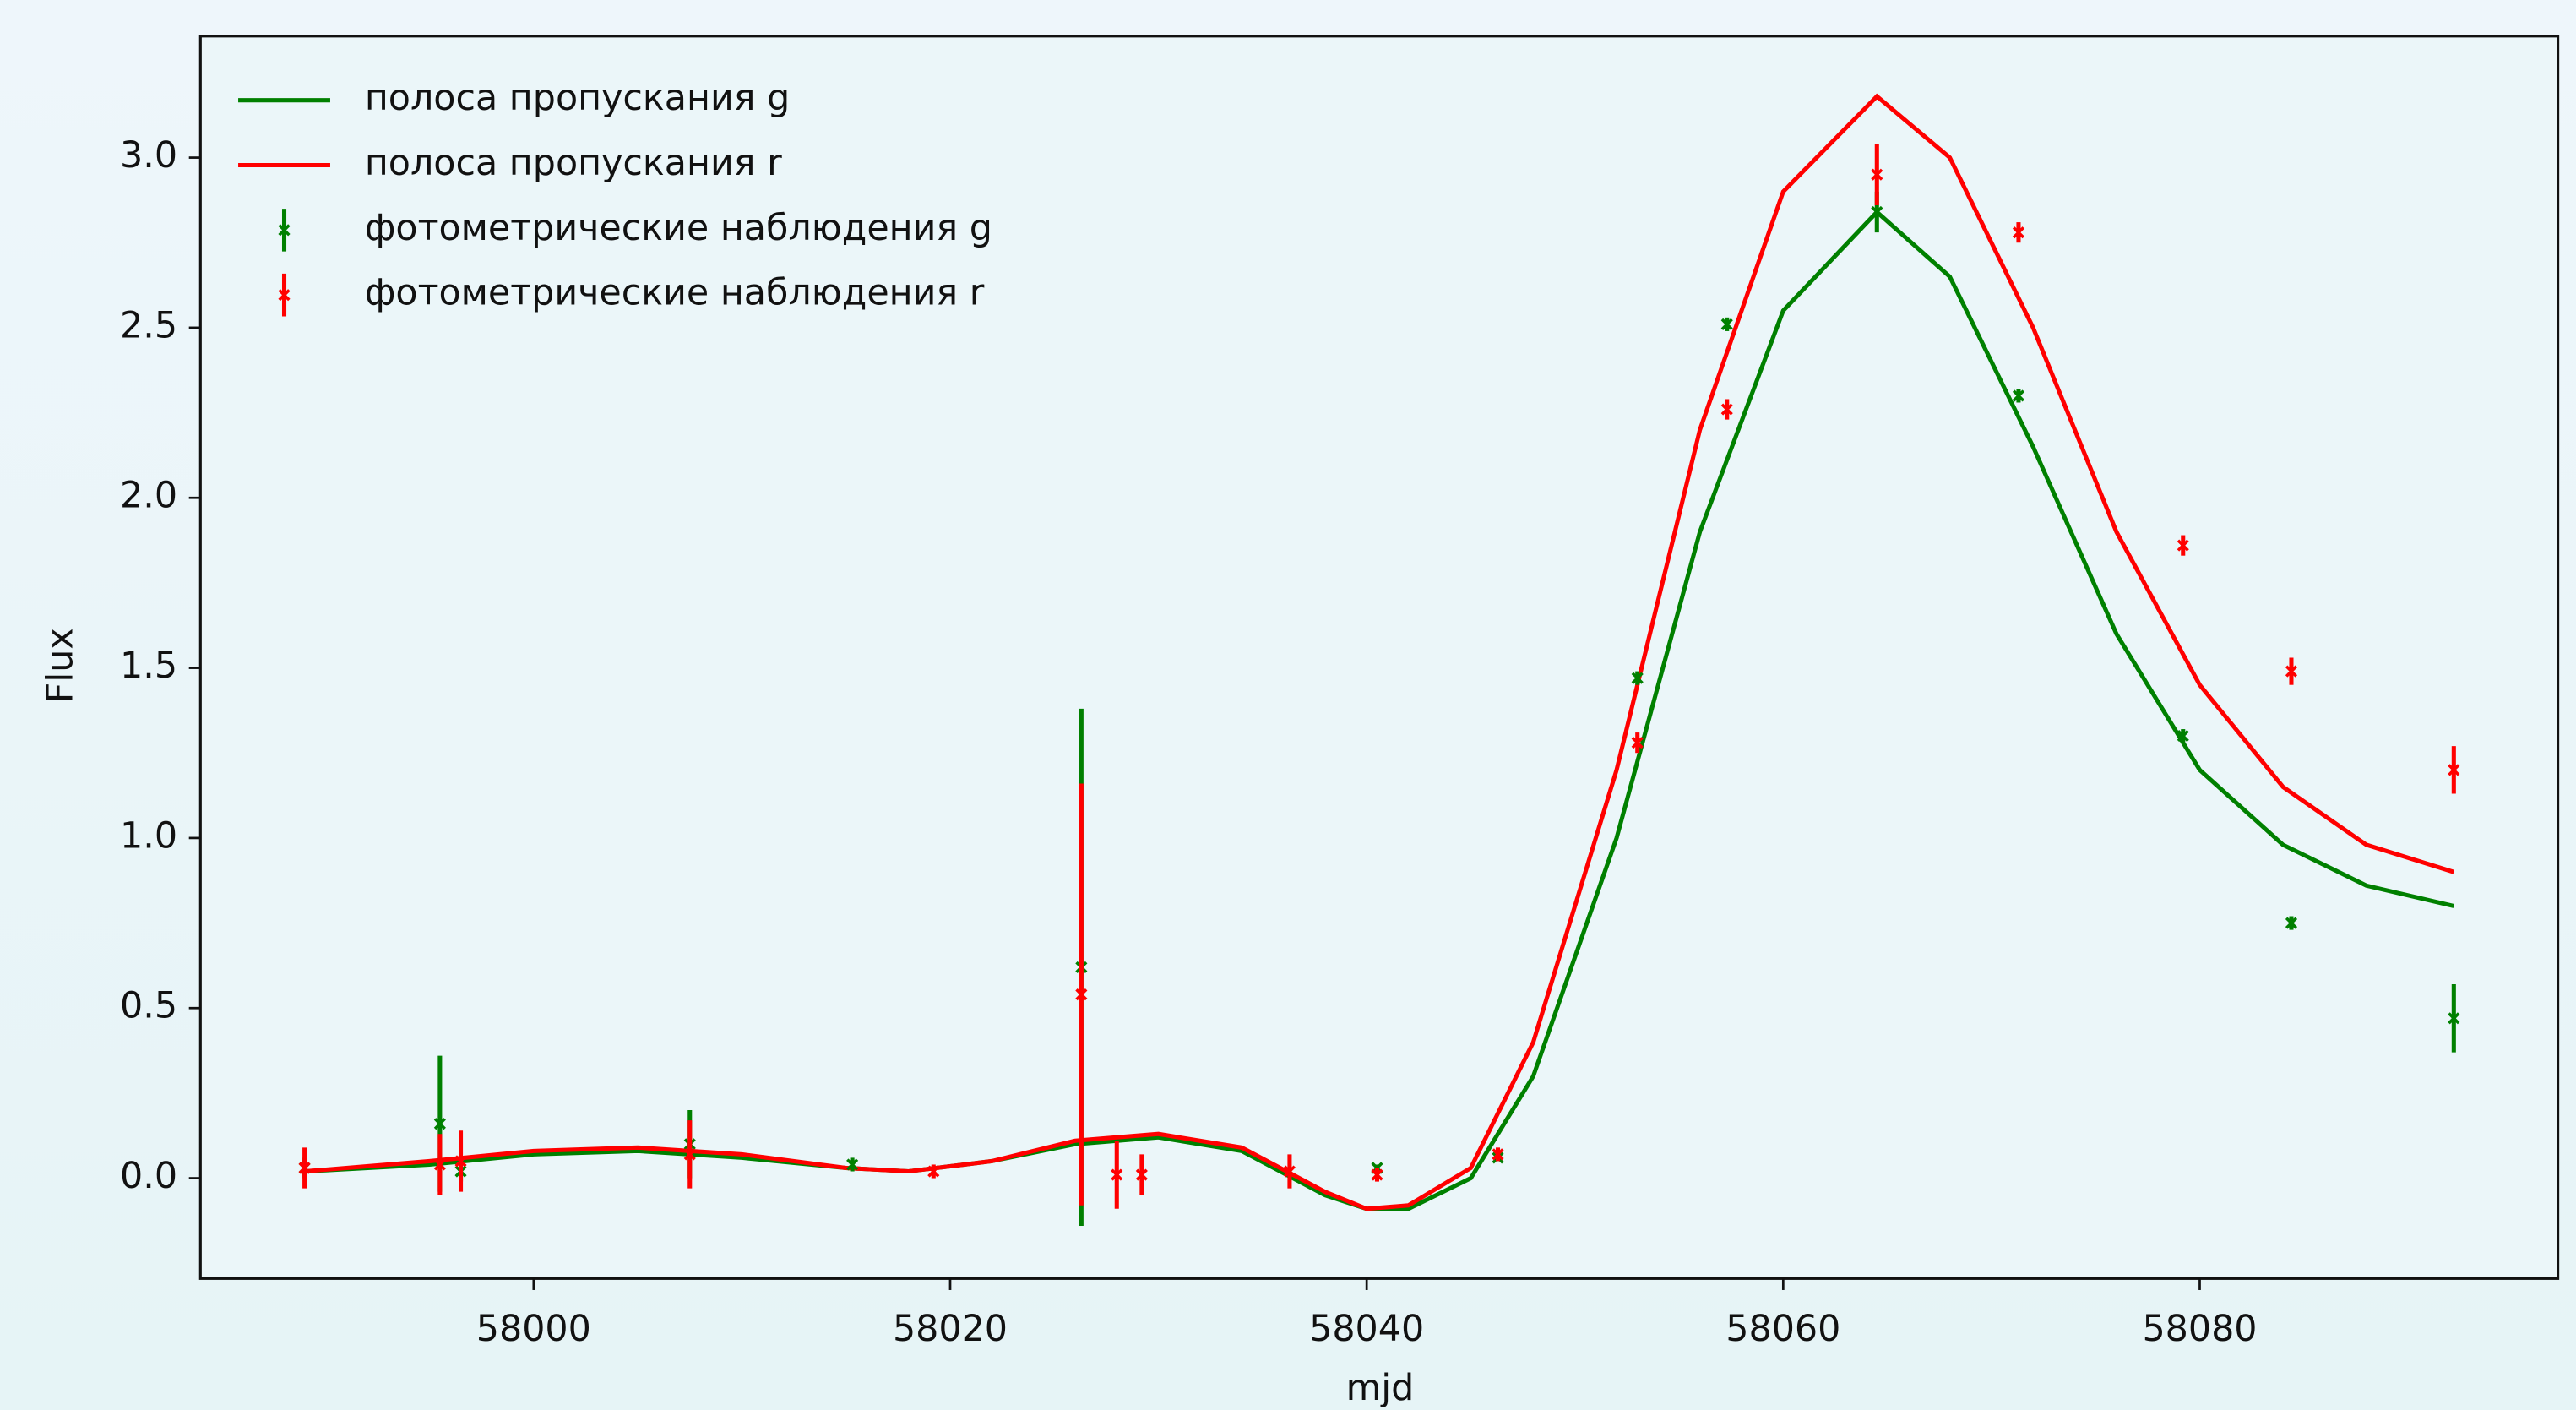  I want to click on legend-label: фотометрические наблюдения r, so click(675, 293).